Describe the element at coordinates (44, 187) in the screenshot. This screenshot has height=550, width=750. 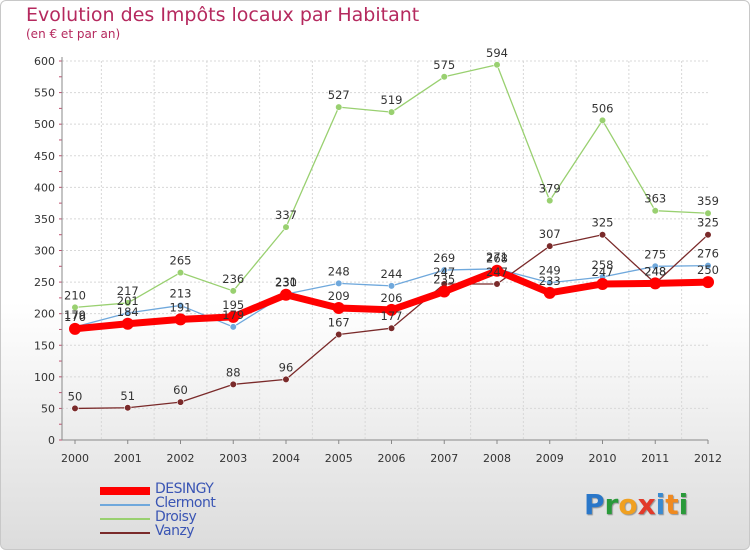
I see `y-tick-label: 400` at that location.